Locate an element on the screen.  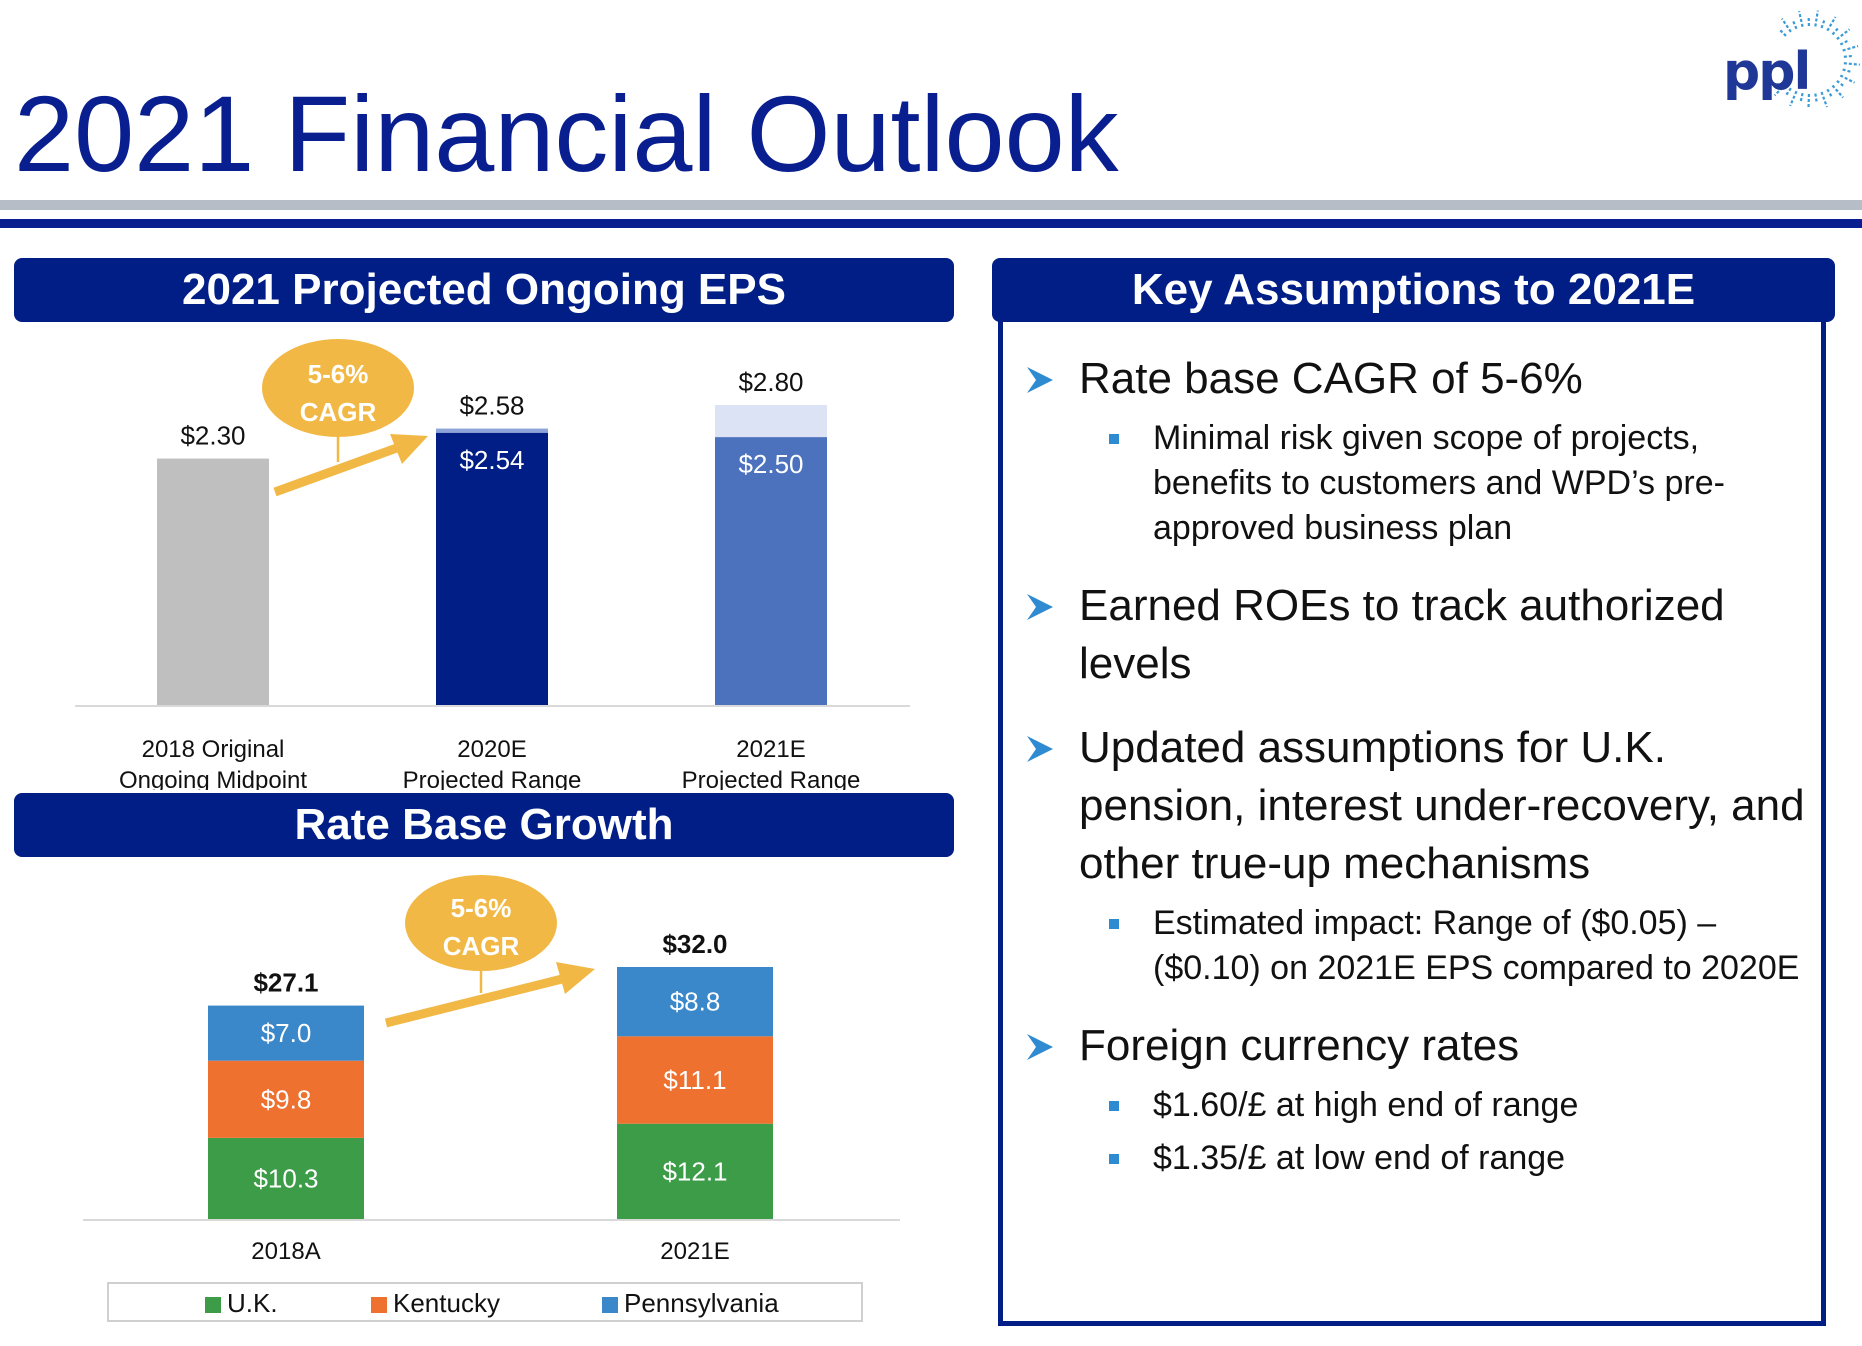
page-title: 2021 Financial Outlook is located at coordinates (566, 133).